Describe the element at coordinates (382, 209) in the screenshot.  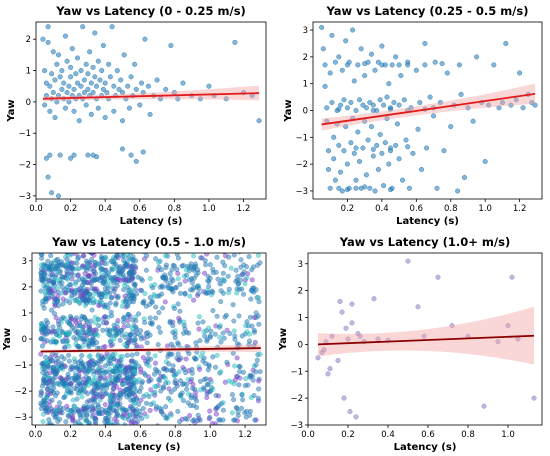
I see `x-tick-label: 0.4` at that location.